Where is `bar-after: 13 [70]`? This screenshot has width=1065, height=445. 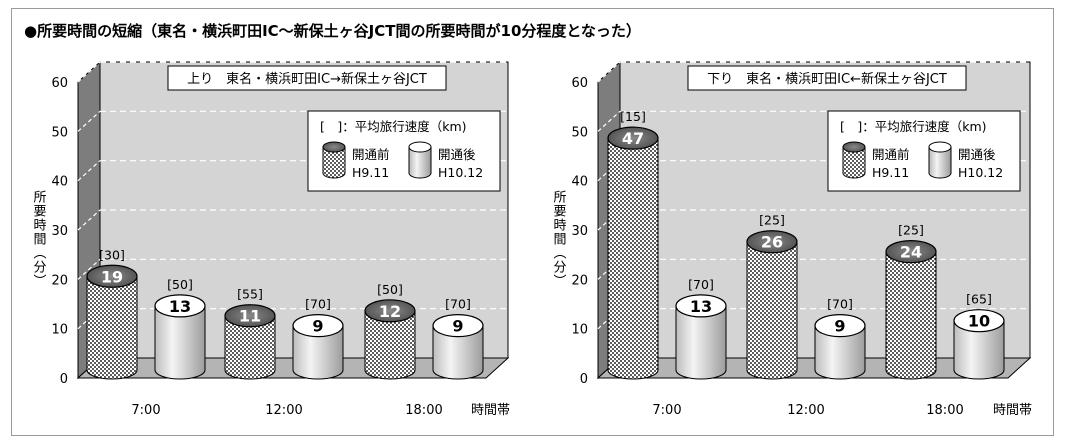 bar-after: 13 [70] is located at coordinates (701, 328).